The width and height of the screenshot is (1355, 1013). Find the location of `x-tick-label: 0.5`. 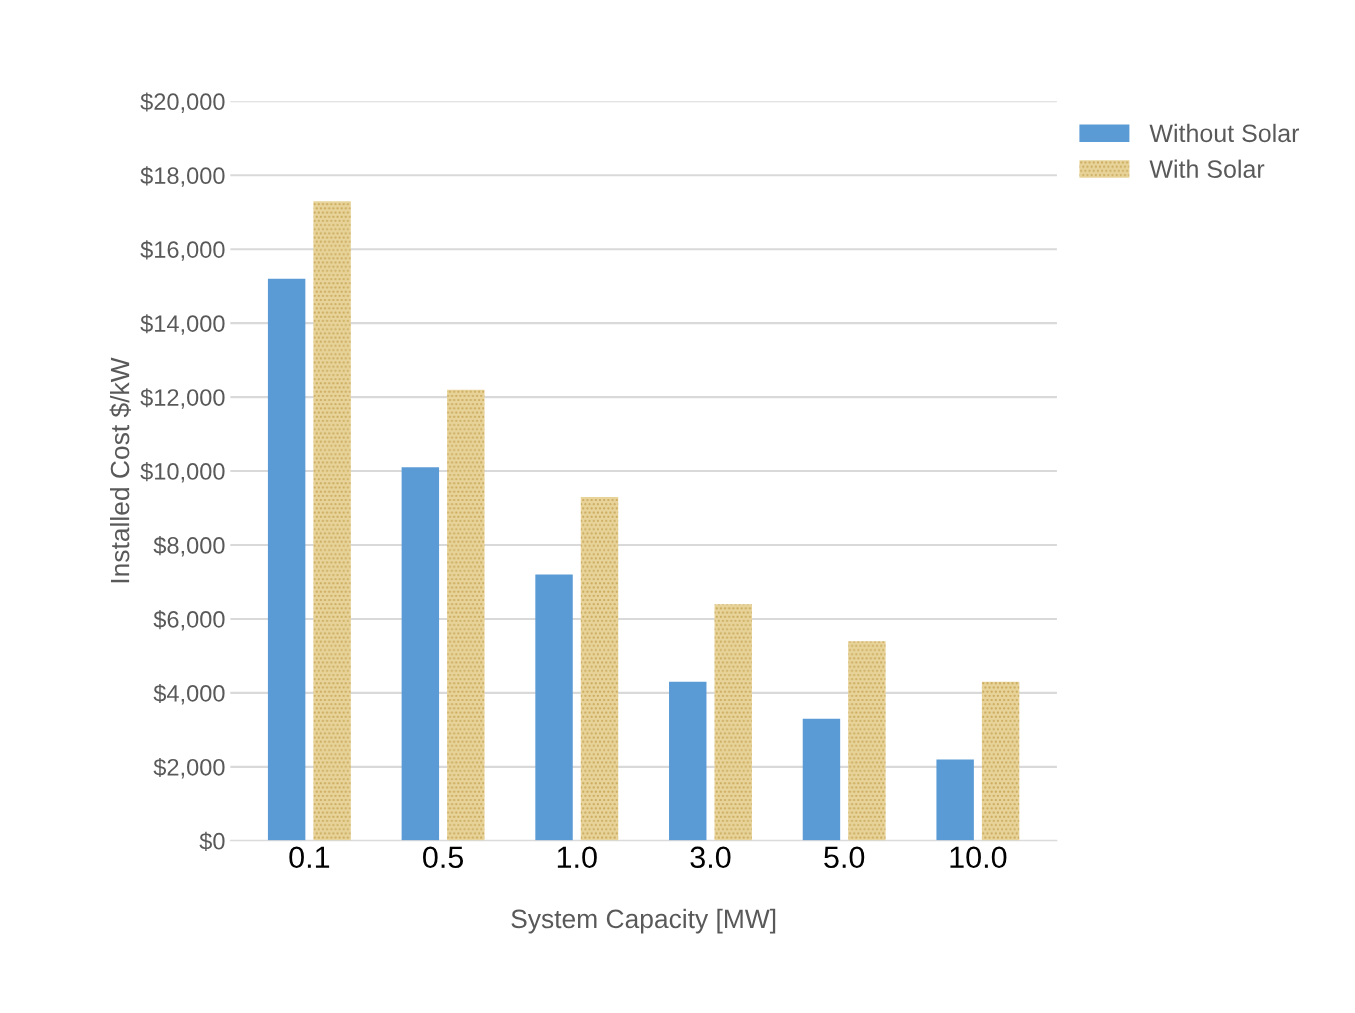

x-tick-label: 0.5 is located at coordinates (443, 857).